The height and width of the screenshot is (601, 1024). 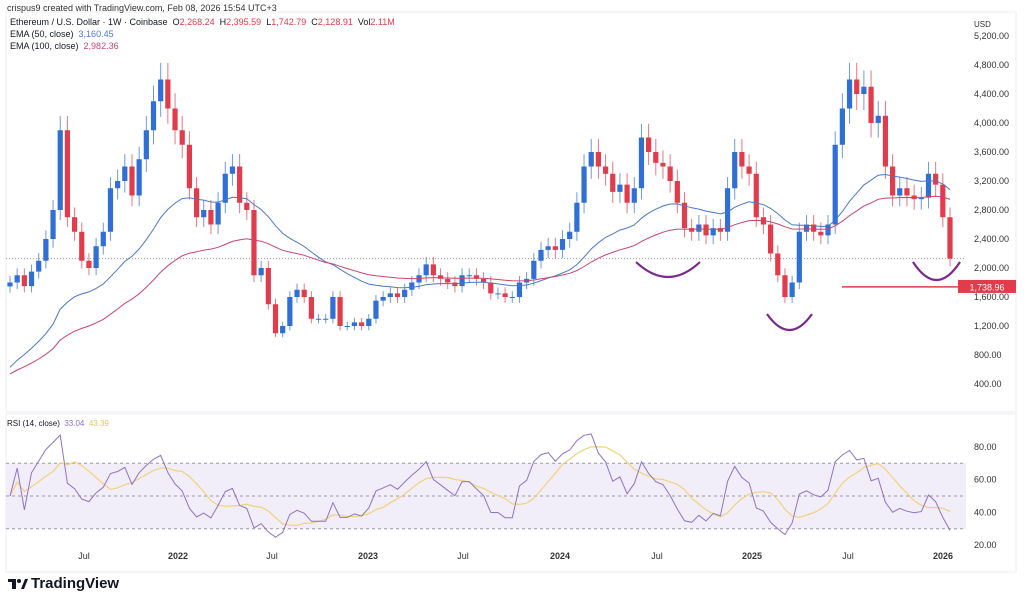 I want to click on ema100-legend: EMA (100, close) 2,982.36, so click(x=64, y=46).